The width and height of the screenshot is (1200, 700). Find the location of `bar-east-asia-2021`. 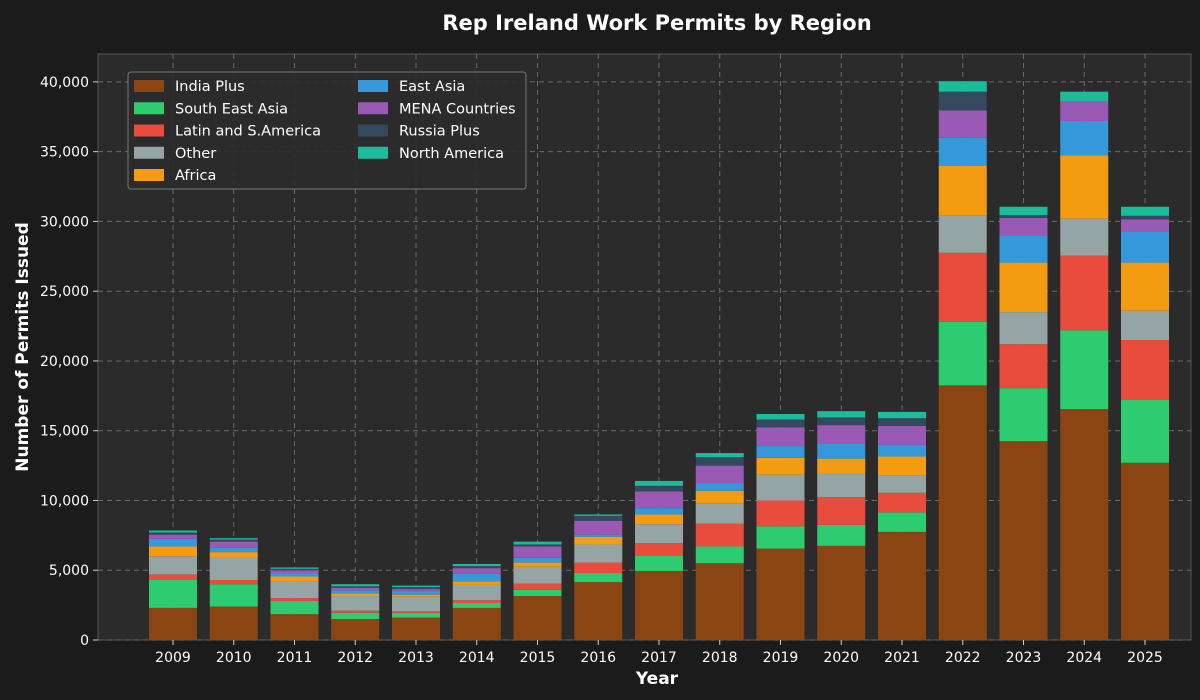

bar-east-asia-2021 is located at coordinates (902, 450).